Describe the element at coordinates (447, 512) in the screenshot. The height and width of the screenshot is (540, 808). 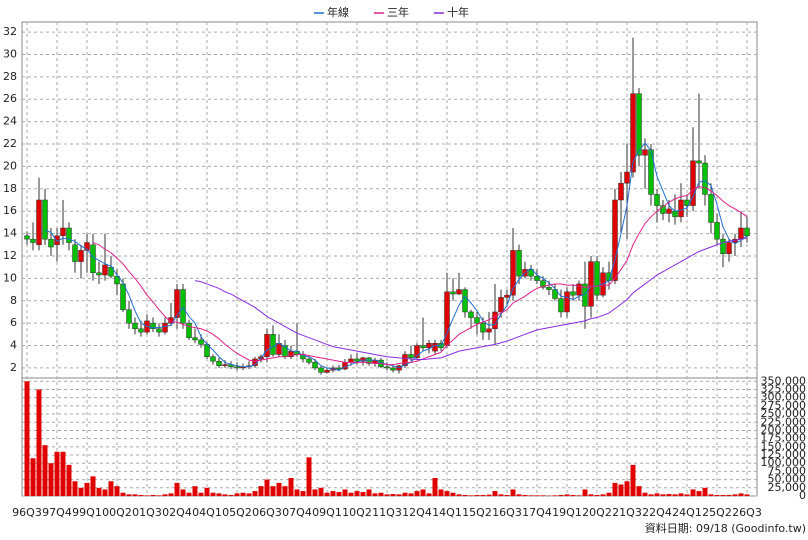
I see `x-tick-label: 14Q1` at that location.